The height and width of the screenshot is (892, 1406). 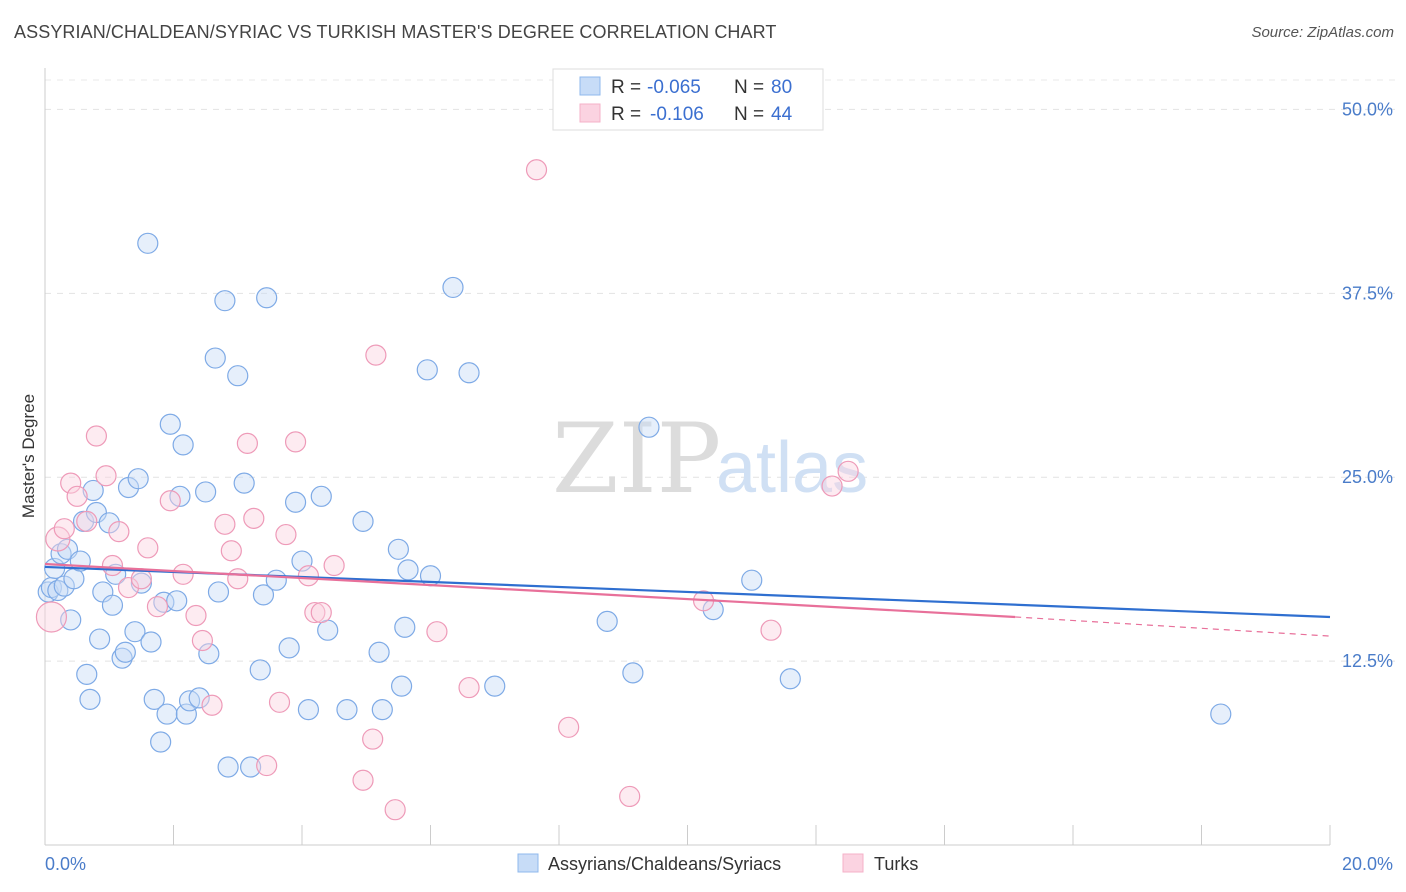 I want to click on bottom-legend-swatch-assyrians, so click(x=528, y=863).